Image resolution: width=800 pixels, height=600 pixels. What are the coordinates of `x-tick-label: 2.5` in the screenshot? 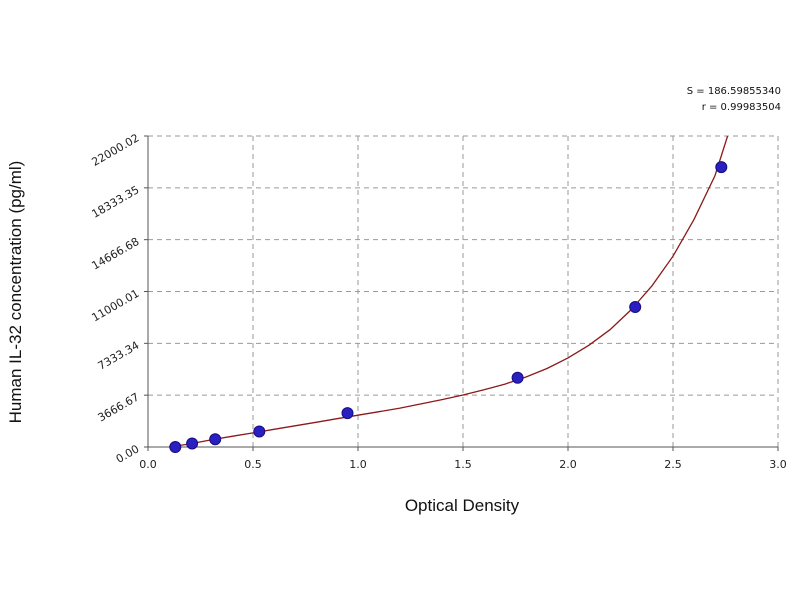 It's located at (673, 464).